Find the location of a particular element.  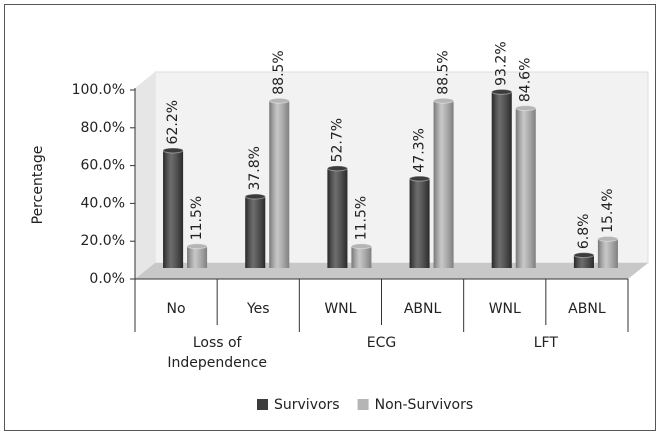

group-label: LFT is located at coordinates (545, 343).